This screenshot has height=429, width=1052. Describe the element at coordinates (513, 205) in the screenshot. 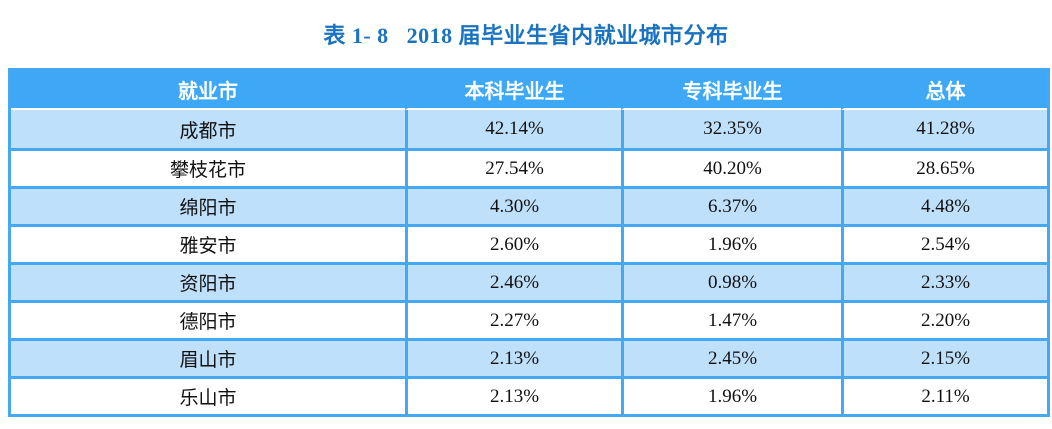

I see `cell-undergrad: 4.30%` at that location.